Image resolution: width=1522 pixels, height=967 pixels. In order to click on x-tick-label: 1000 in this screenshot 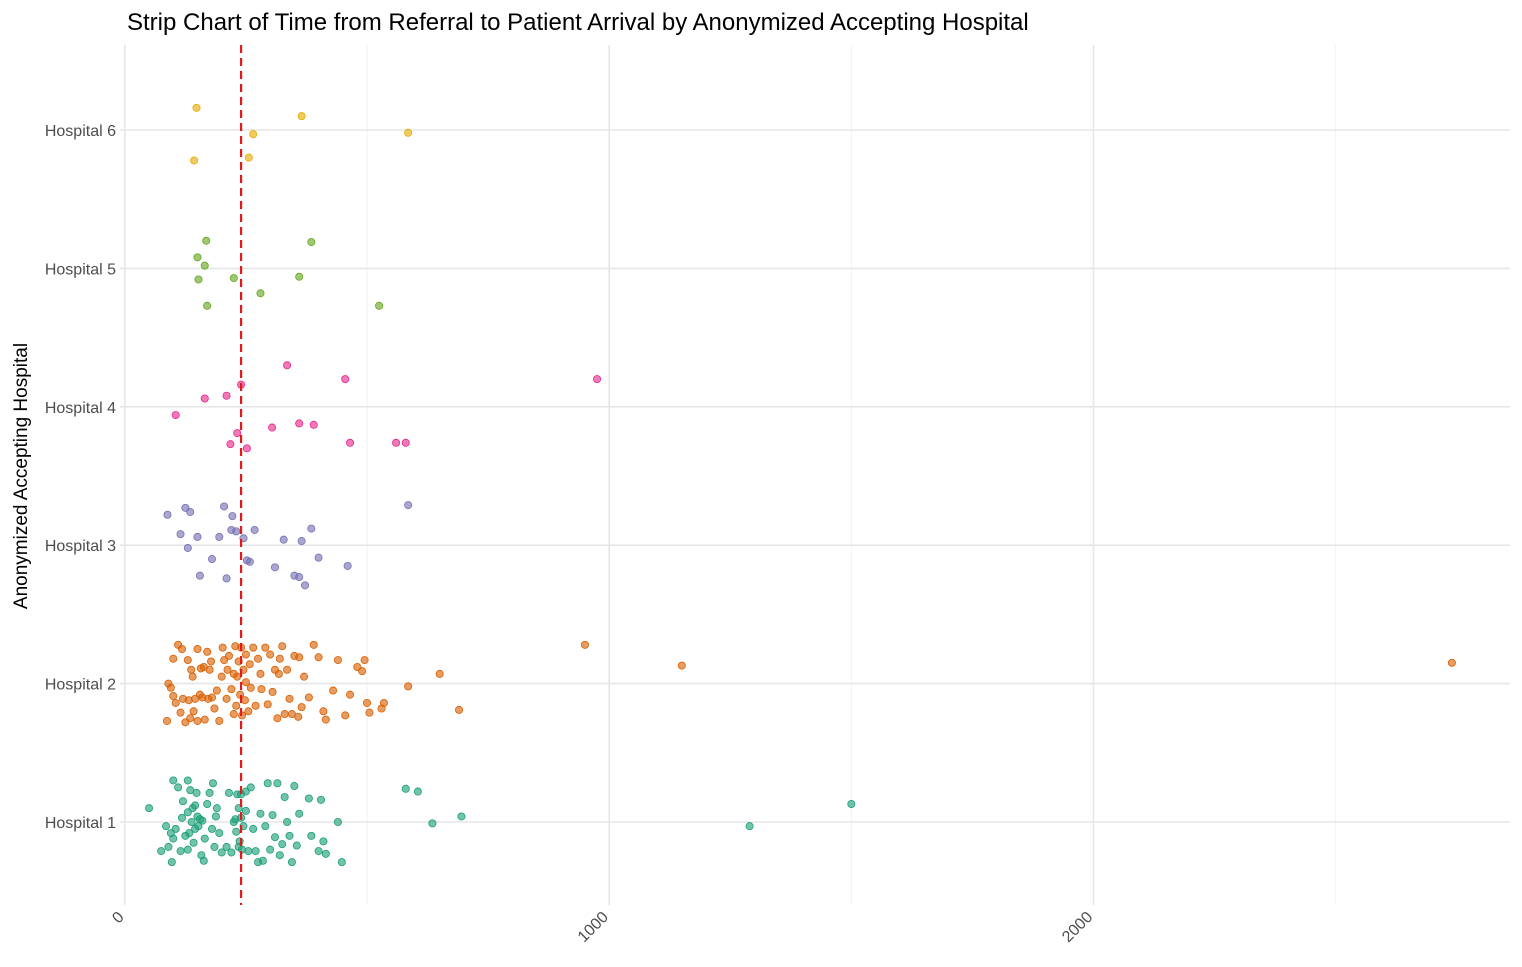, I will do `click(593, 927)`.